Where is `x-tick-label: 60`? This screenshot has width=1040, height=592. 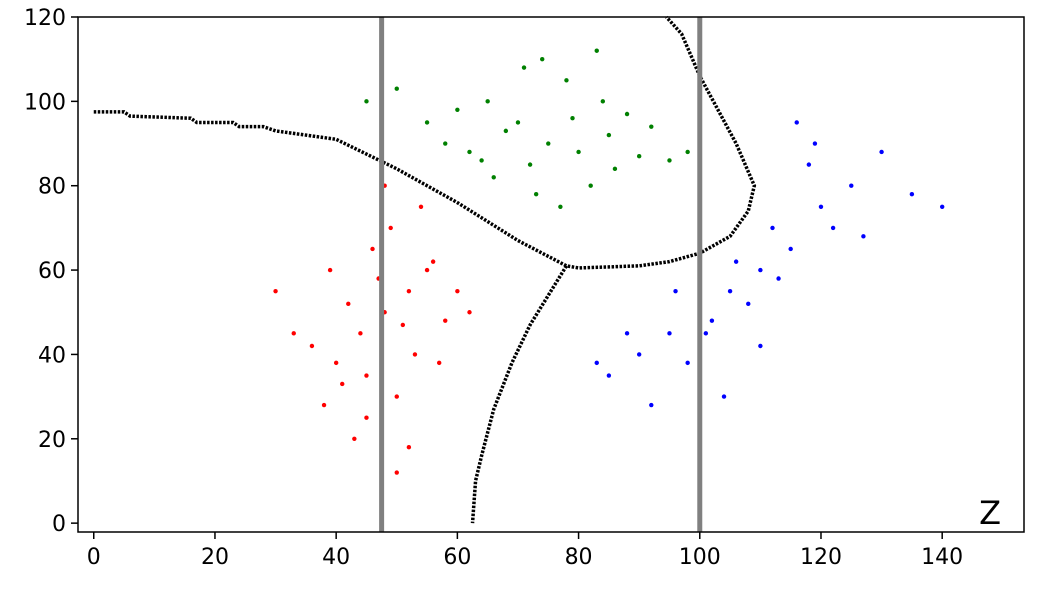 x-tick-label: 60 is located at coordinates (457, 557).